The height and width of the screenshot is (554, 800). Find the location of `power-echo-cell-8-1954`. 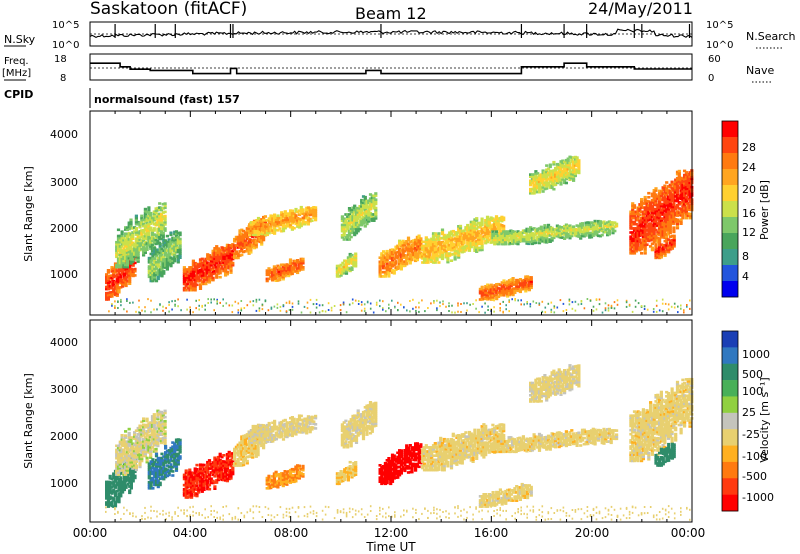

power-echo-cell-8-1954 is located at coordinates (372, 204).